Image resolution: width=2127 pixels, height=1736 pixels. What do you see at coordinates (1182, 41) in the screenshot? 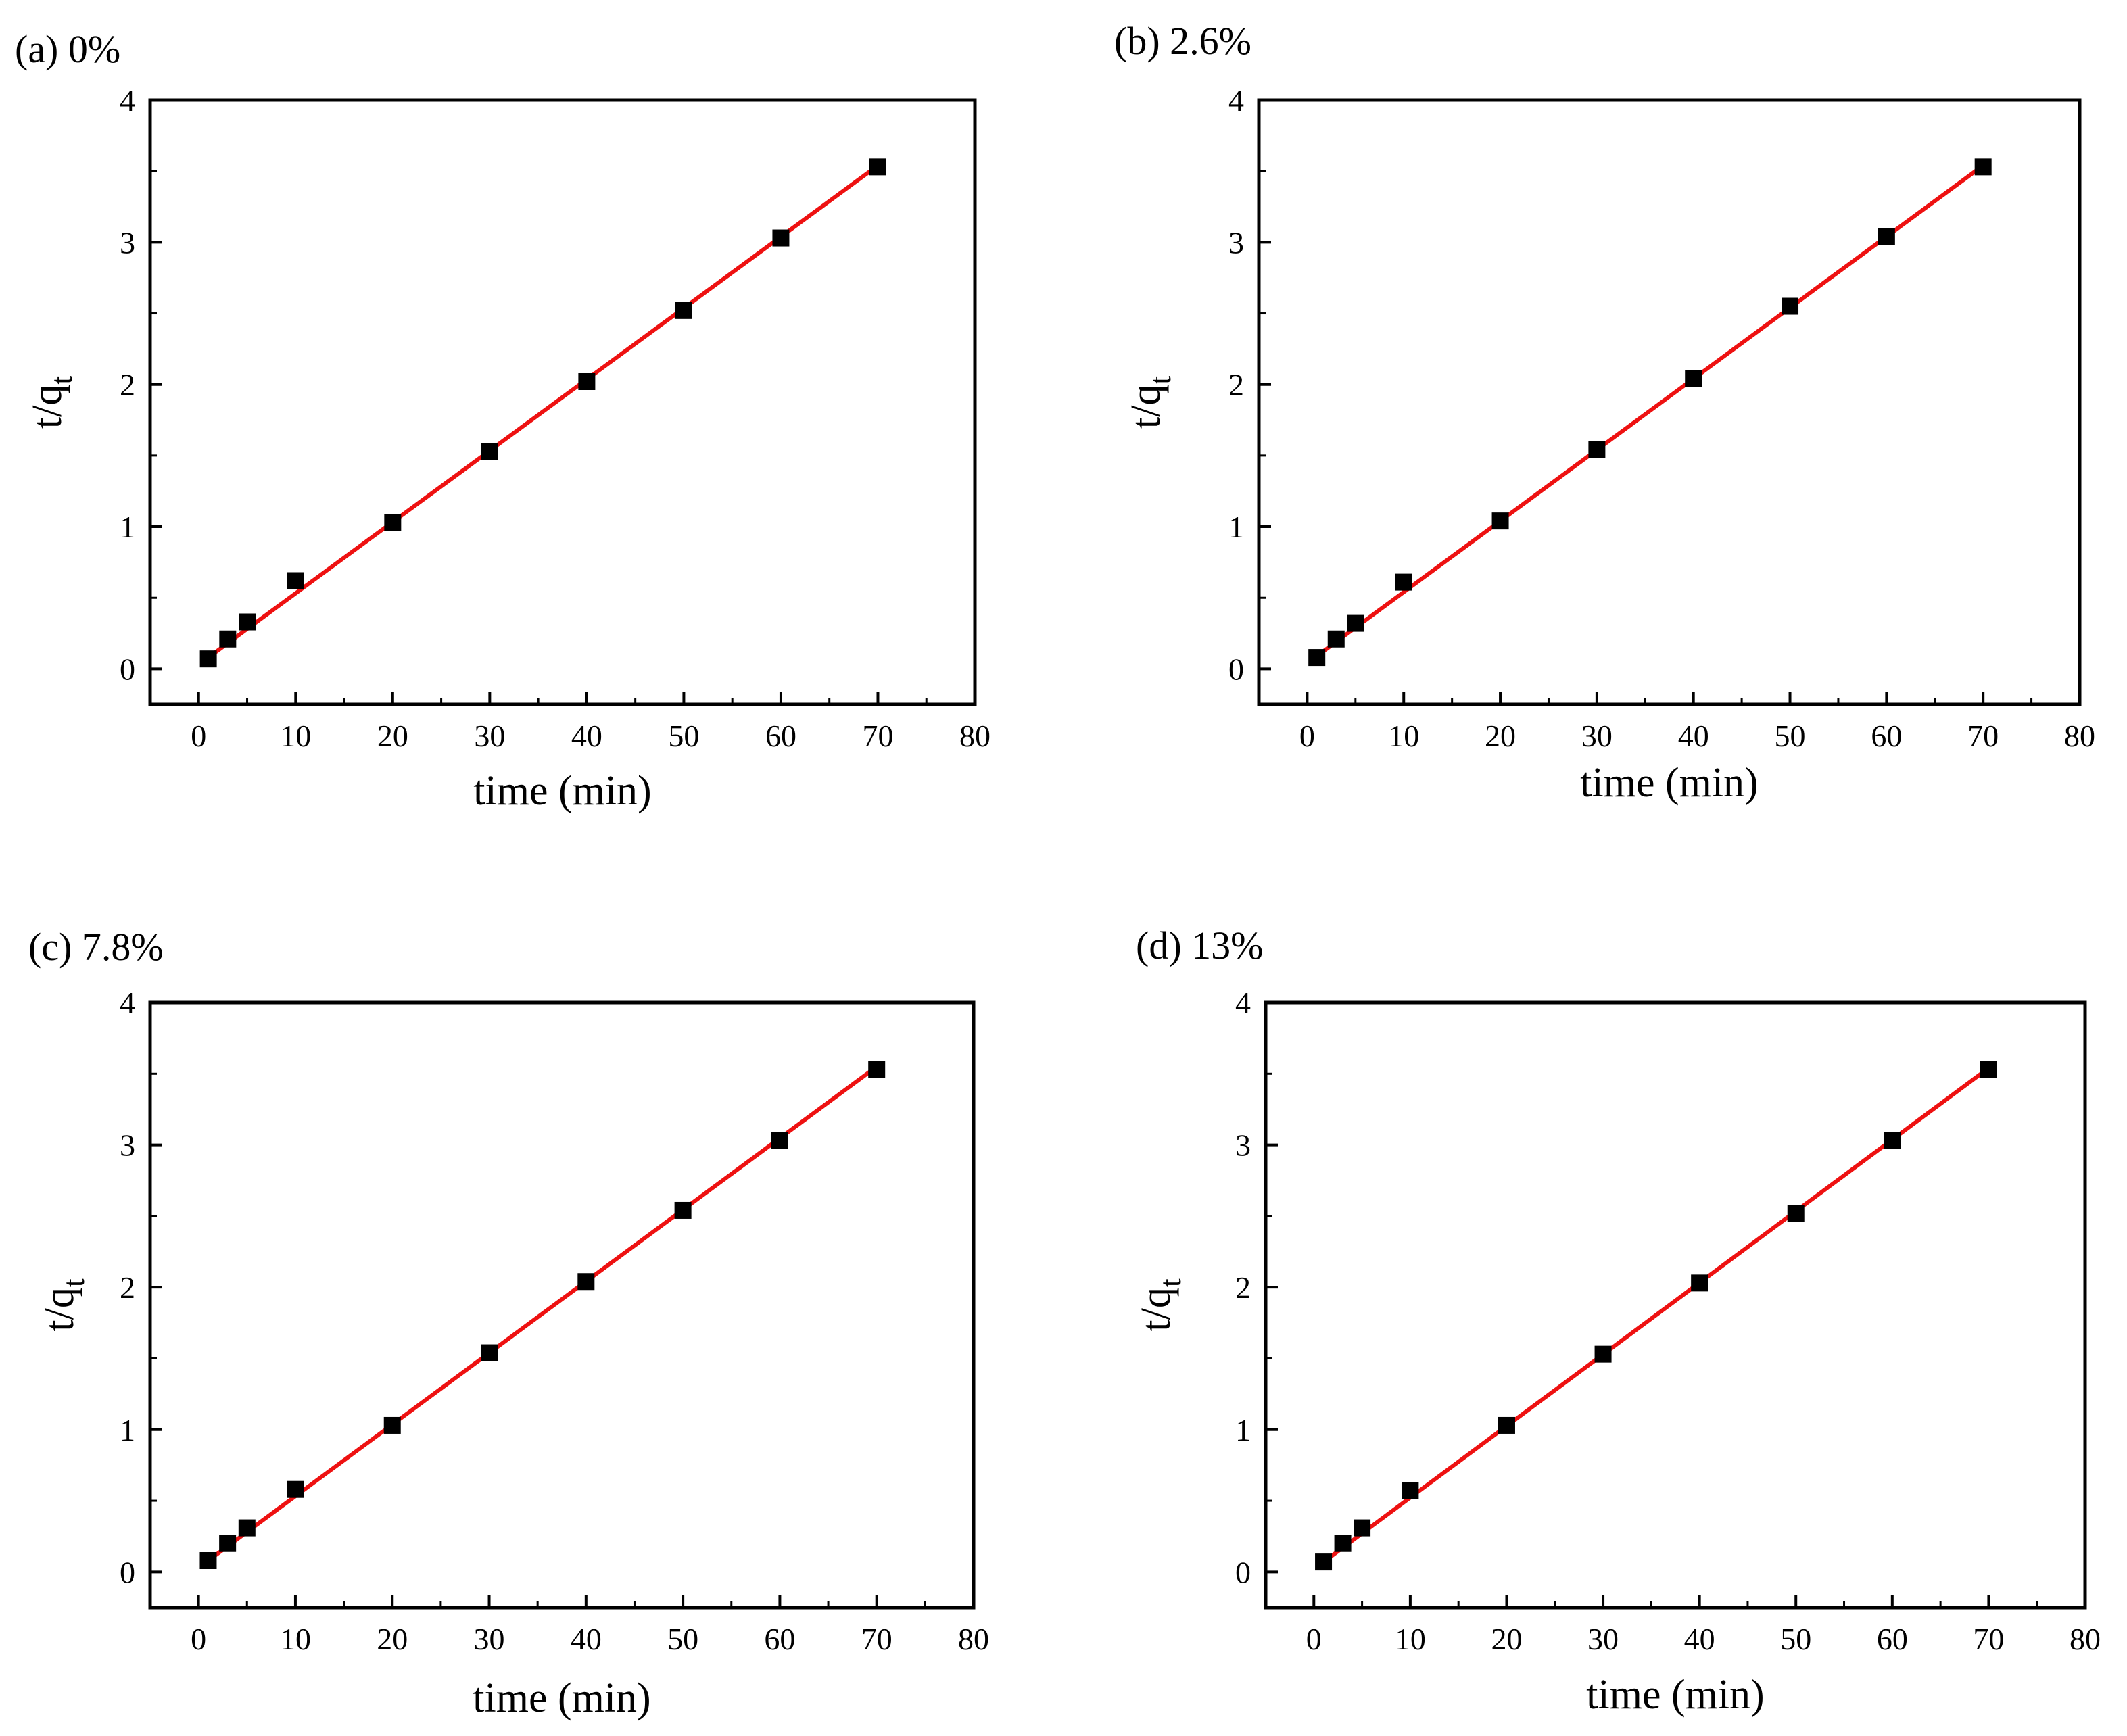
I see `panel-title: (b) 2.6%` at bounding box center [1182, 41].